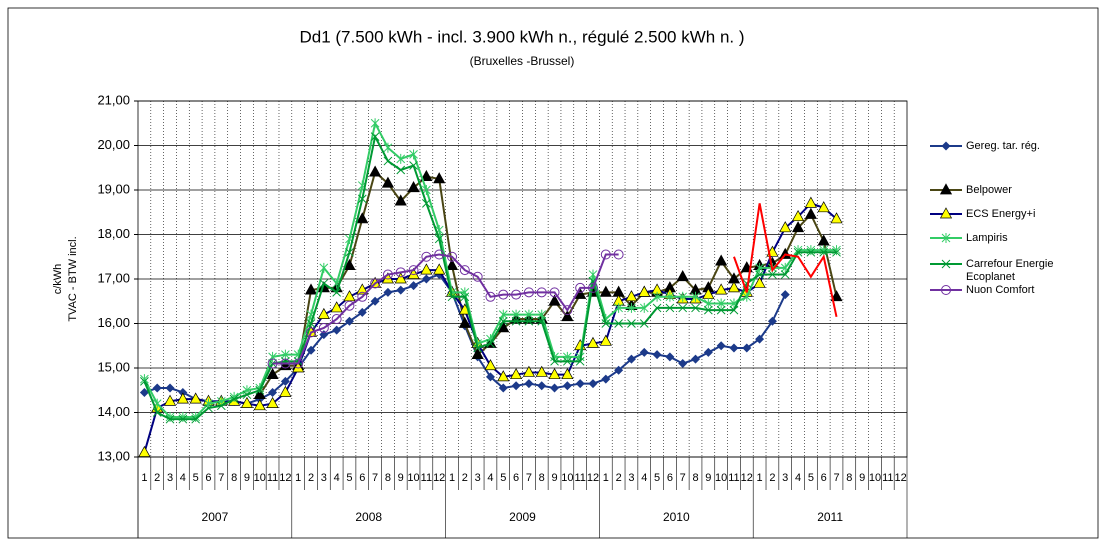 The height and width of the screenshot is (546, 1107). I want to click on legend-label: Belpower, so click(989, 190).